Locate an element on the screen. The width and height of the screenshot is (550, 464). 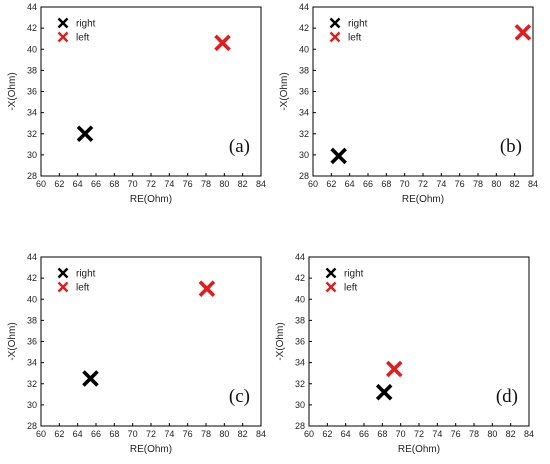
panel-label: (c) is located at coordinates (239, 396).